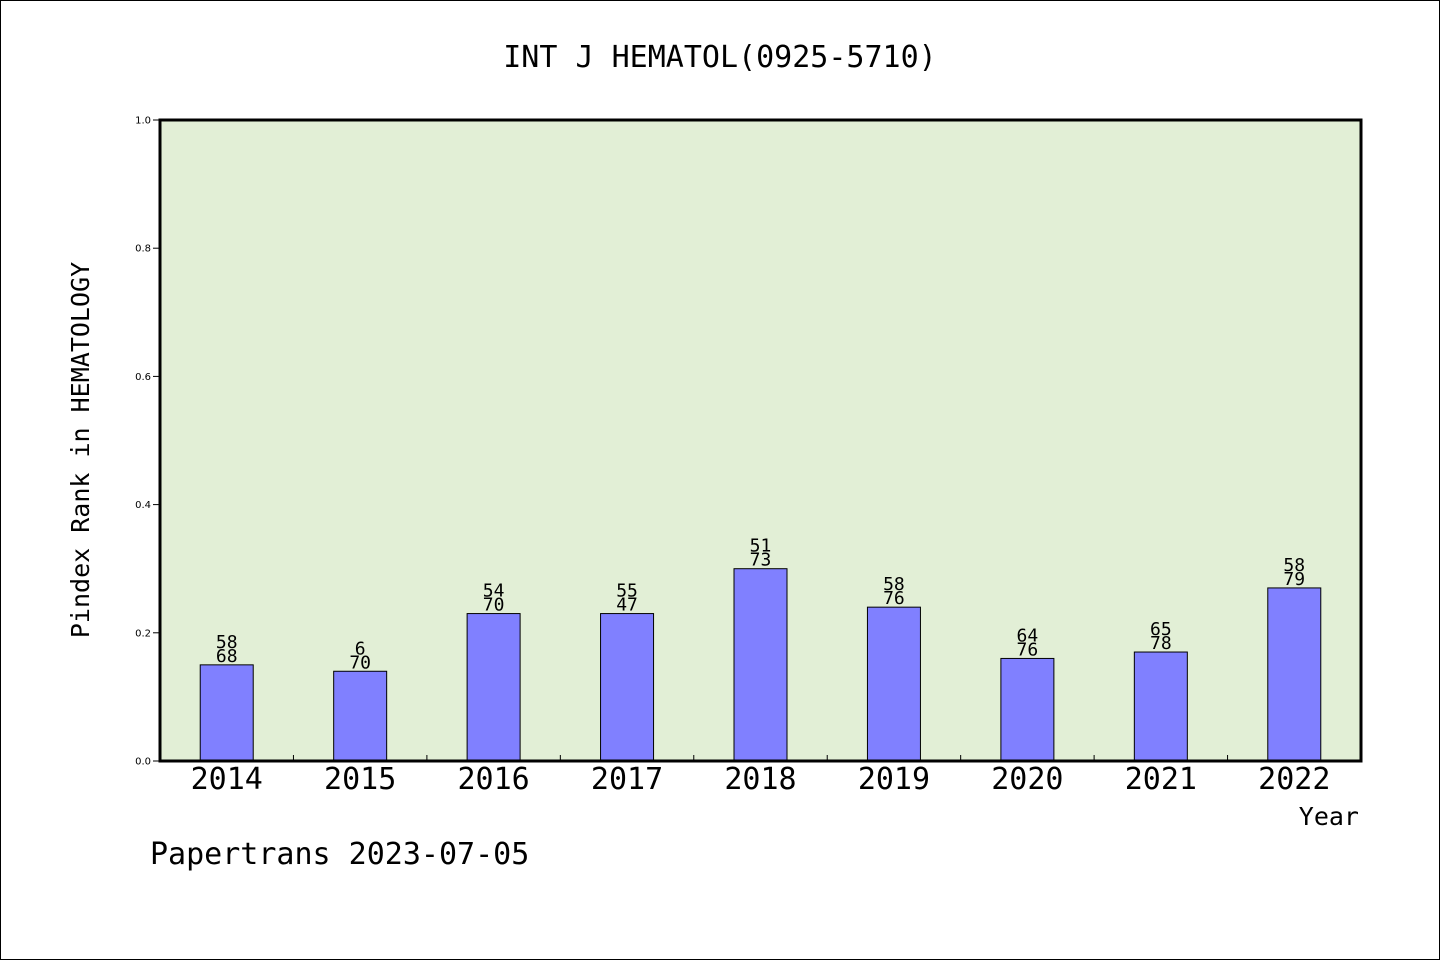  What do you see at coordinates (360, 662) in the screenshot?
I see `data-label-2015-2: 70` at bounding box center [360, 662].